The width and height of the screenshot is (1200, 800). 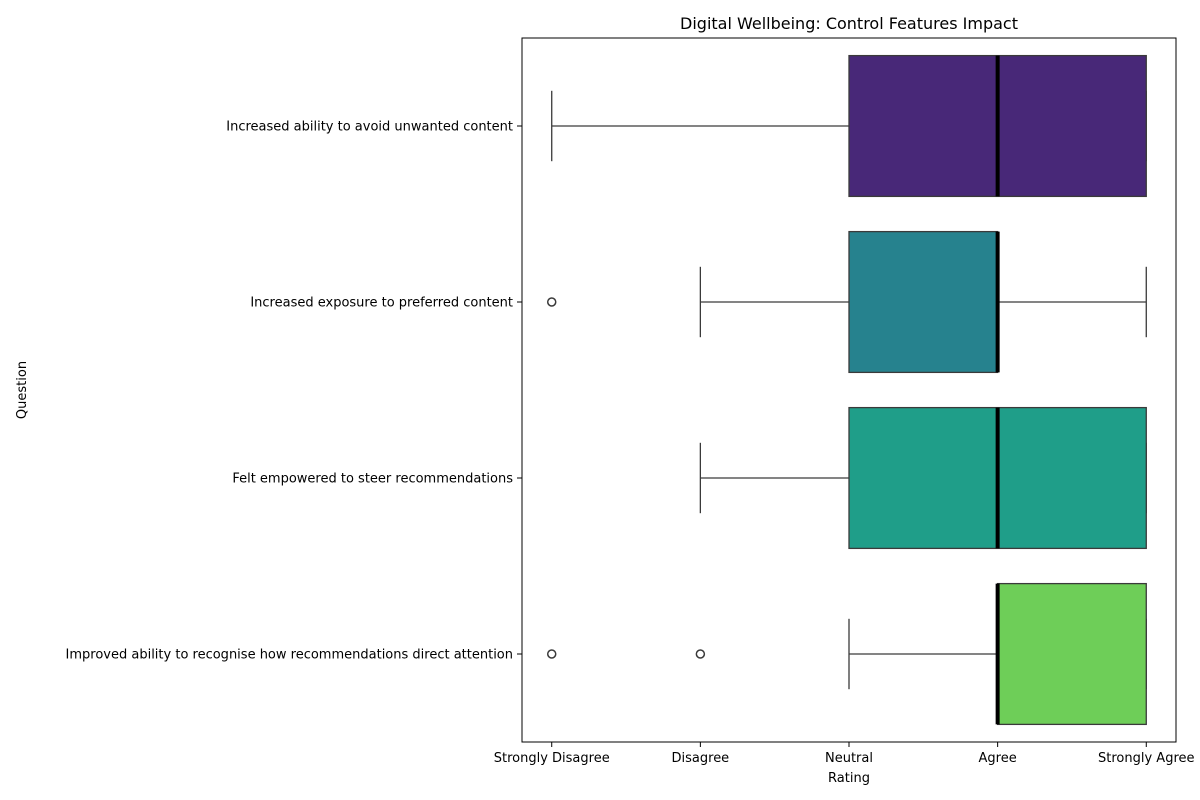 I want to click on x-tick-label: Agree, so click(x=998, y=758).